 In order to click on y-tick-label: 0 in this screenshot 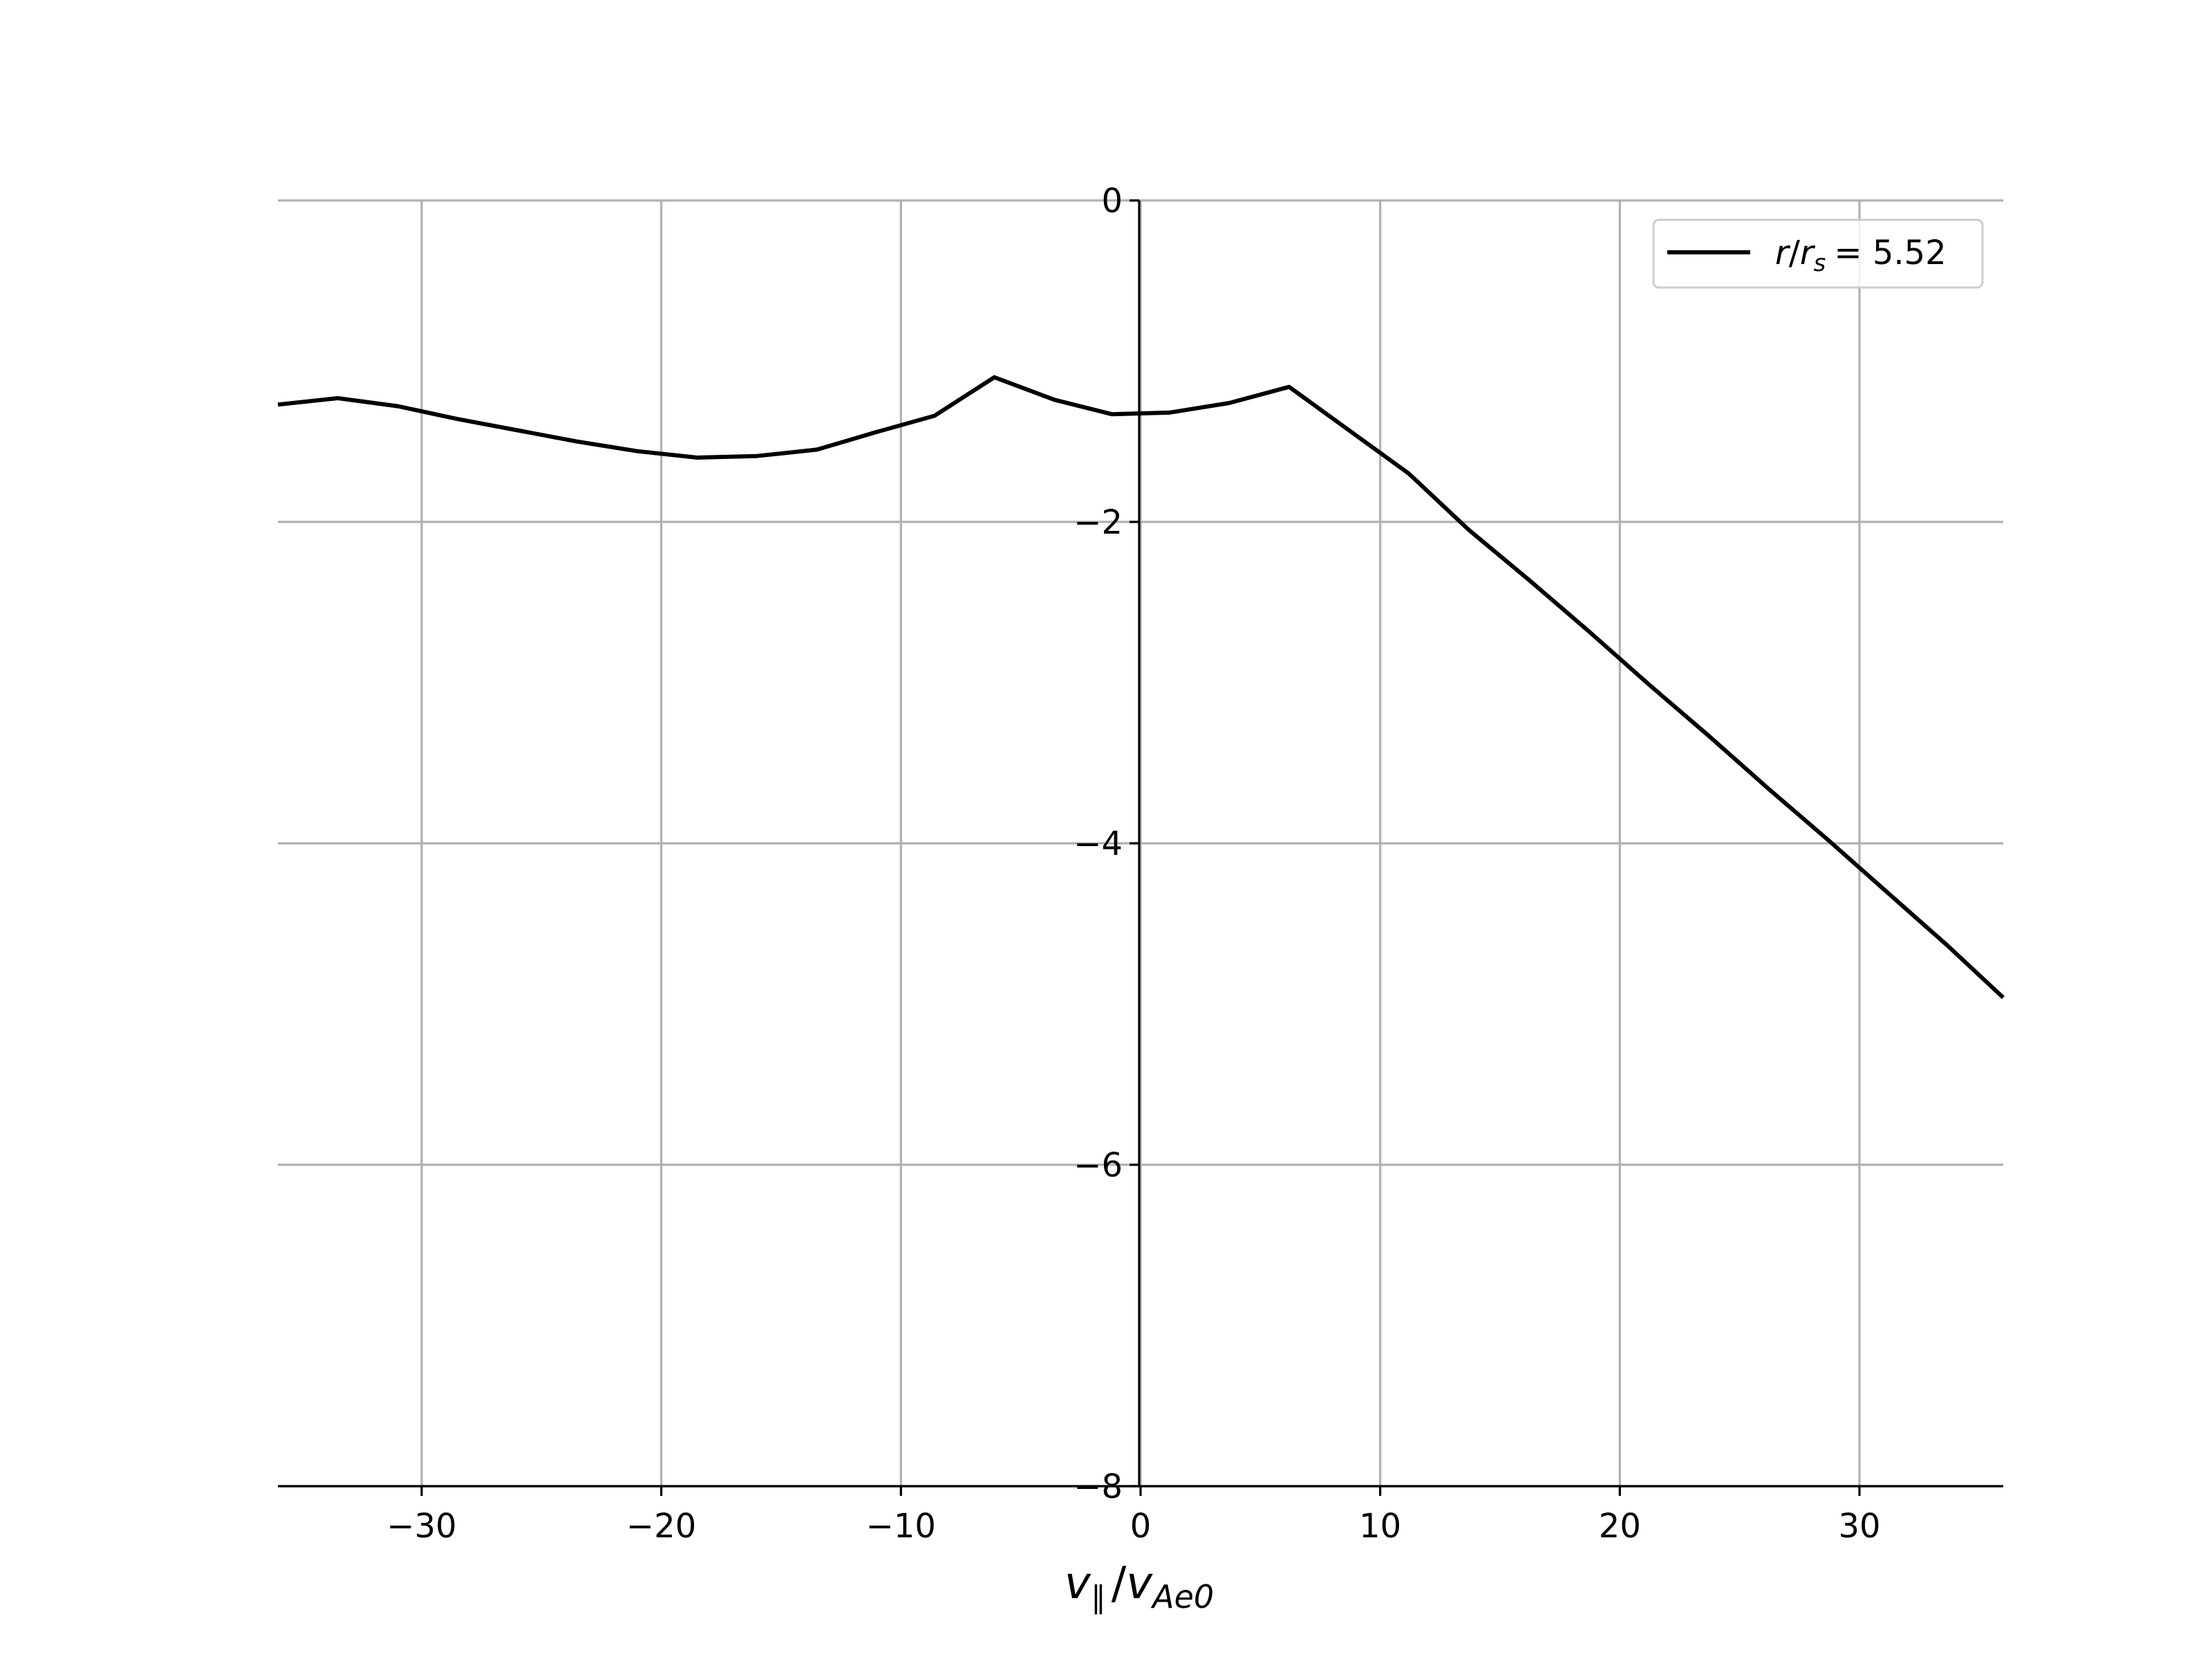, I will do `click(1112, 201)`.